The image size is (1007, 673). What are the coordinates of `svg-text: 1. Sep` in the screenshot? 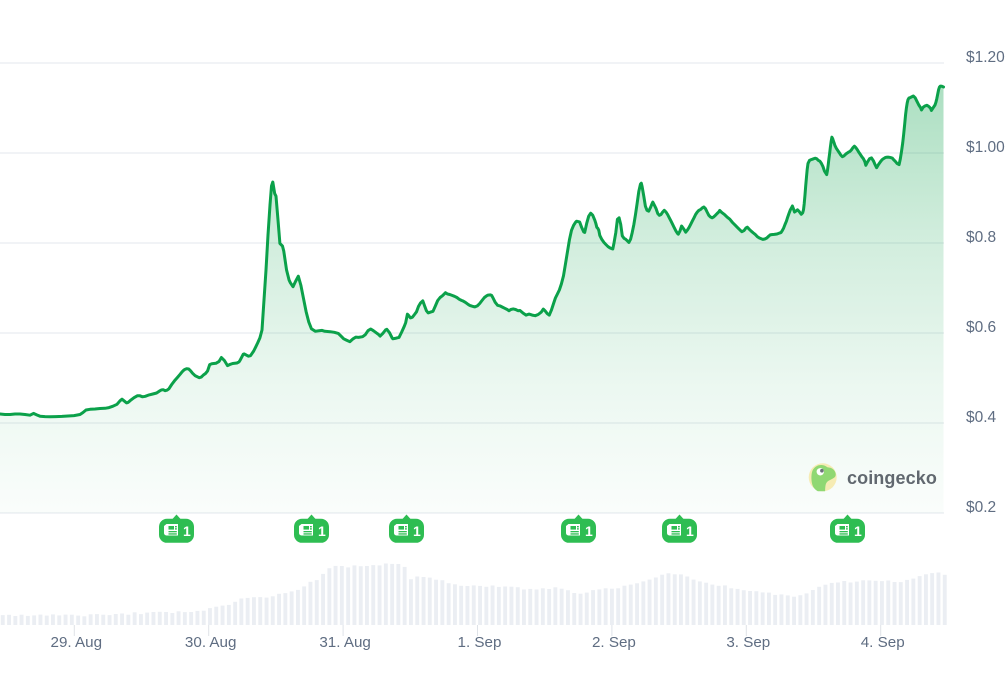 It's located at (480, 642).